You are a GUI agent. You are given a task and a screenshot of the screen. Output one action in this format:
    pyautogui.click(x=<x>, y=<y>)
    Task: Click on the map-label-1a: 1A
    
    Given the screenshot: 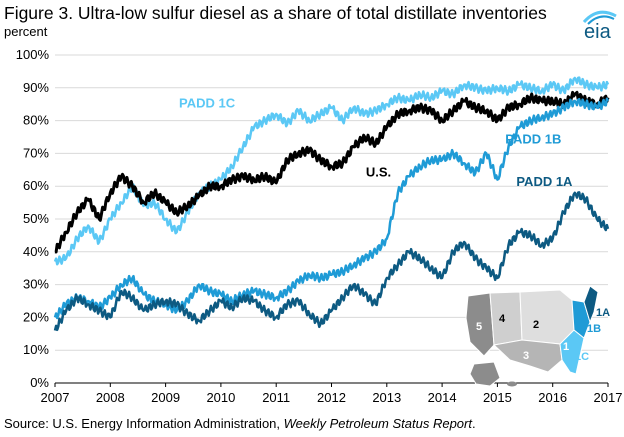 What is the action you would take?
    pyautogui.click(x=603, y=313)
    